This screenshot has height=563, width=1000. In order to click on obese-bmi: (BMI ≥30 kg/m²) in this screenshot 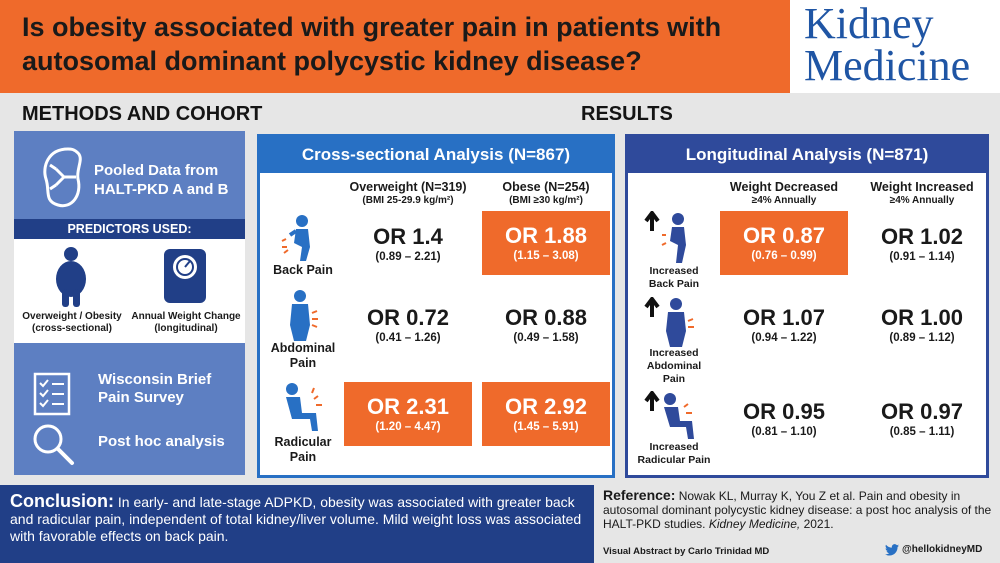, I will do `click(546, 200)`.